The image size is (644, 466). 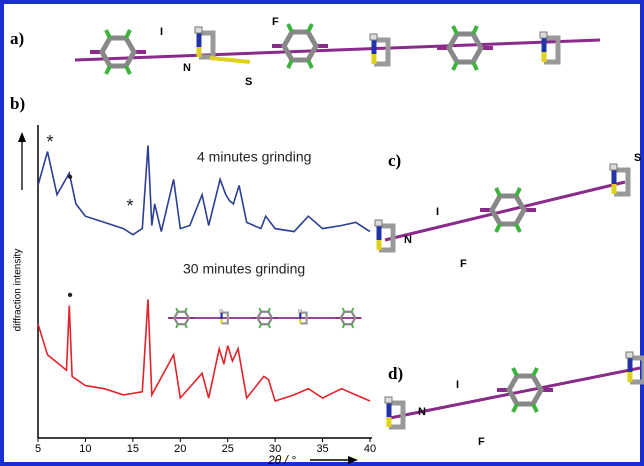 What do you see at coordinates (17, 38) in the screenshot?
I see `panel-label: a)` at bounding box center [17, 38].